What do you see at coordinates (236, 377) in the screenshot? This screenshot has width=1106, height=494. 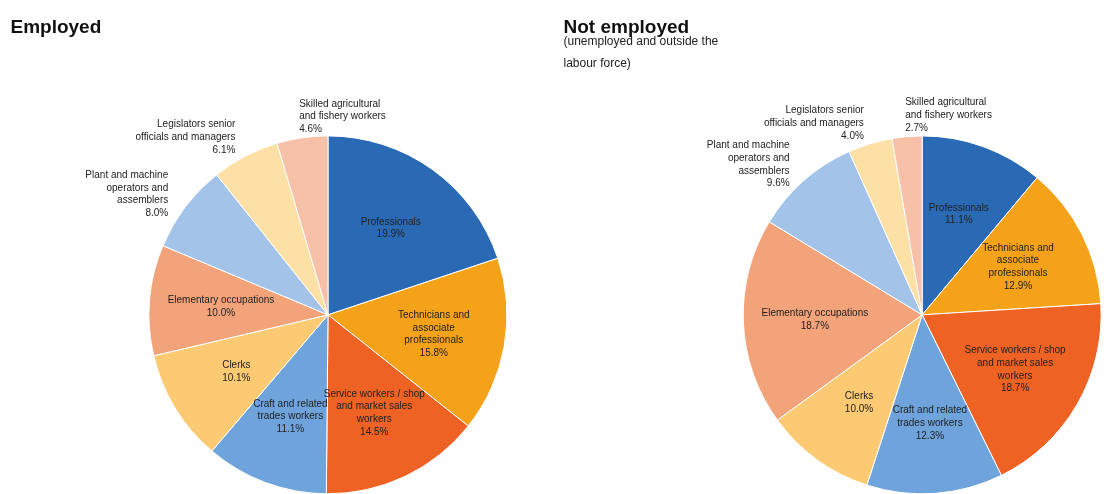 I see `data-label: 10.1%` at bounding box center [236, 377].